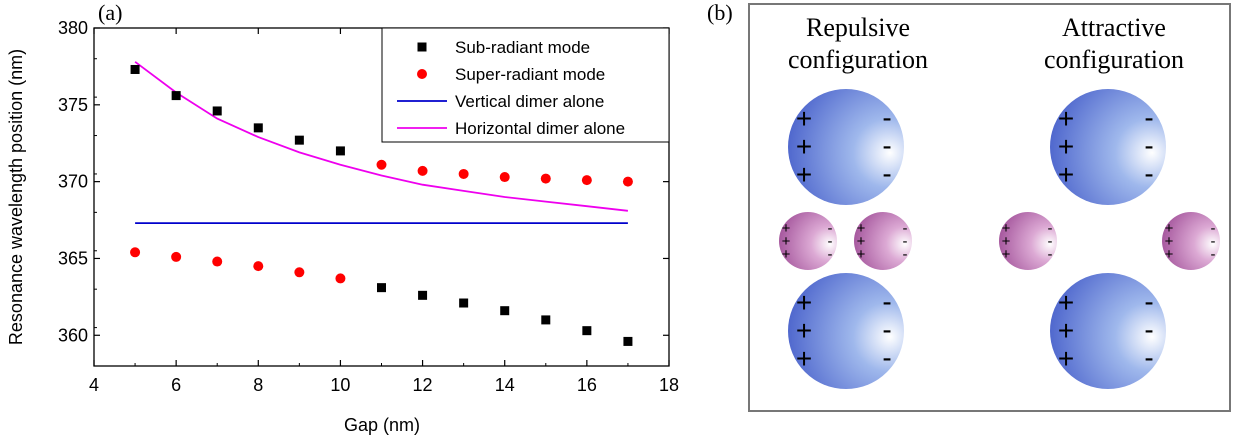 This screenshot has height=439, width=1235. What do you see at coordinates (720, 12) in the screenshot?
I see `panel-b-label: (b)` at bounding box center [720, 12].